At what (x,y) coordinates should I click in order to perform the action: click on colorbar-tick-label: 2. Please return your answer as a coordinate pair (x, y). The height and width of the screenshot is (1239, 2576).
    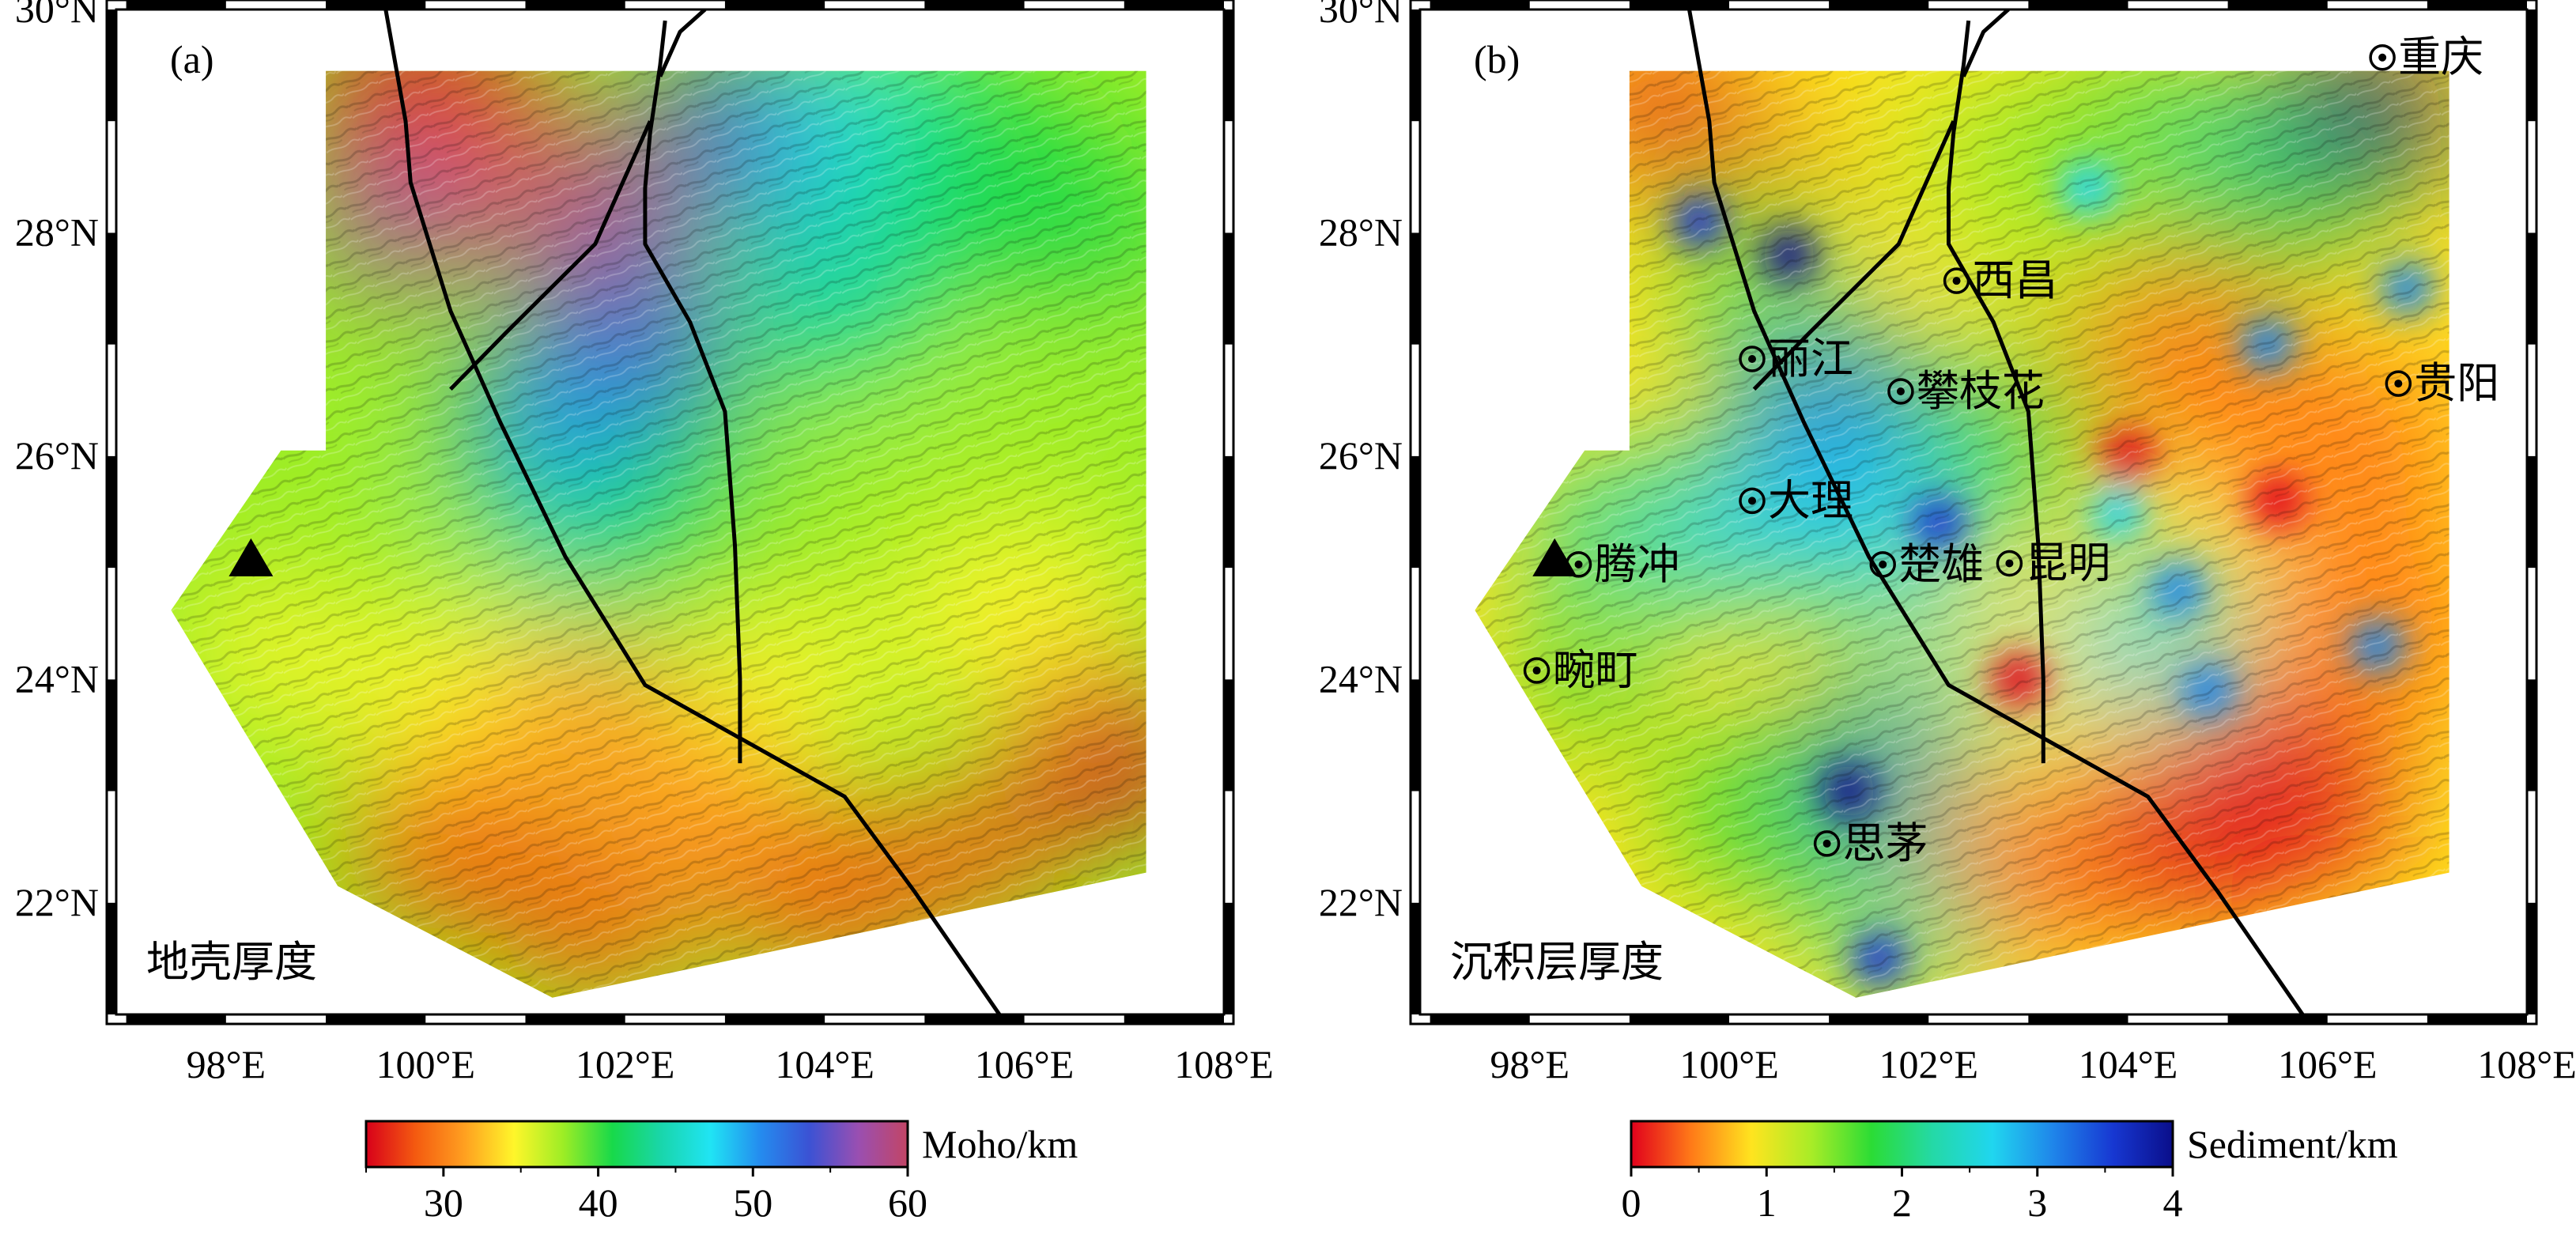
    Looking at the image, I should click on (1902, 1202).